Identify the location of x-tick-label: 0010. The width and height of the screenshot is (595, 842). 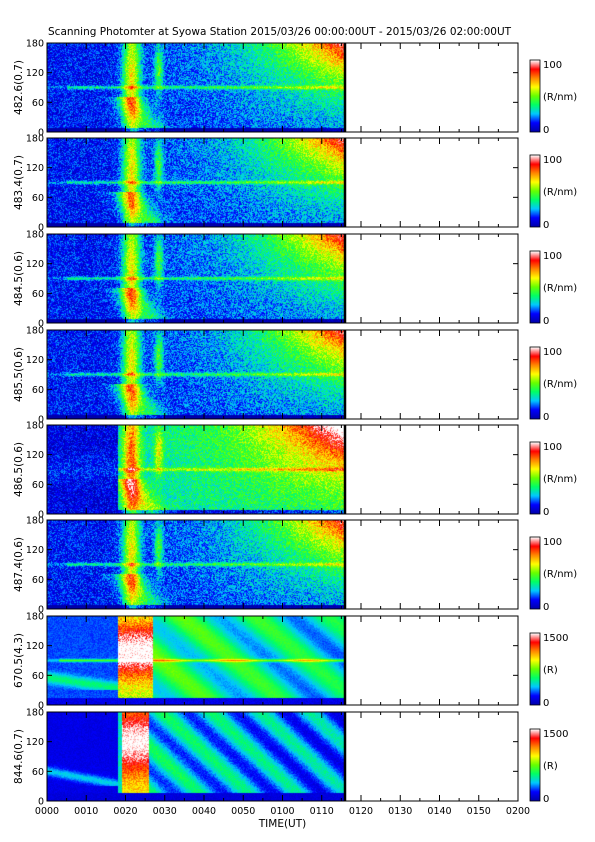
(86, 811).